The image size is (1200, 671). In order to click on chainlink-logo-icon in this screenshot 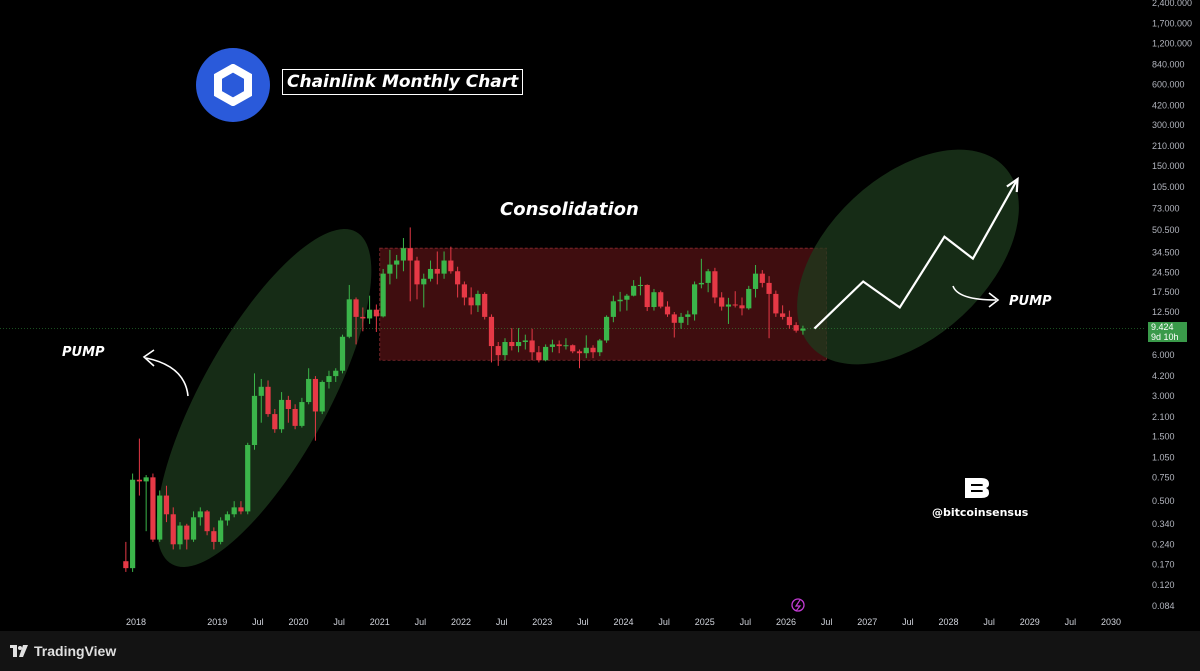, I will do `click(233, 85)`.